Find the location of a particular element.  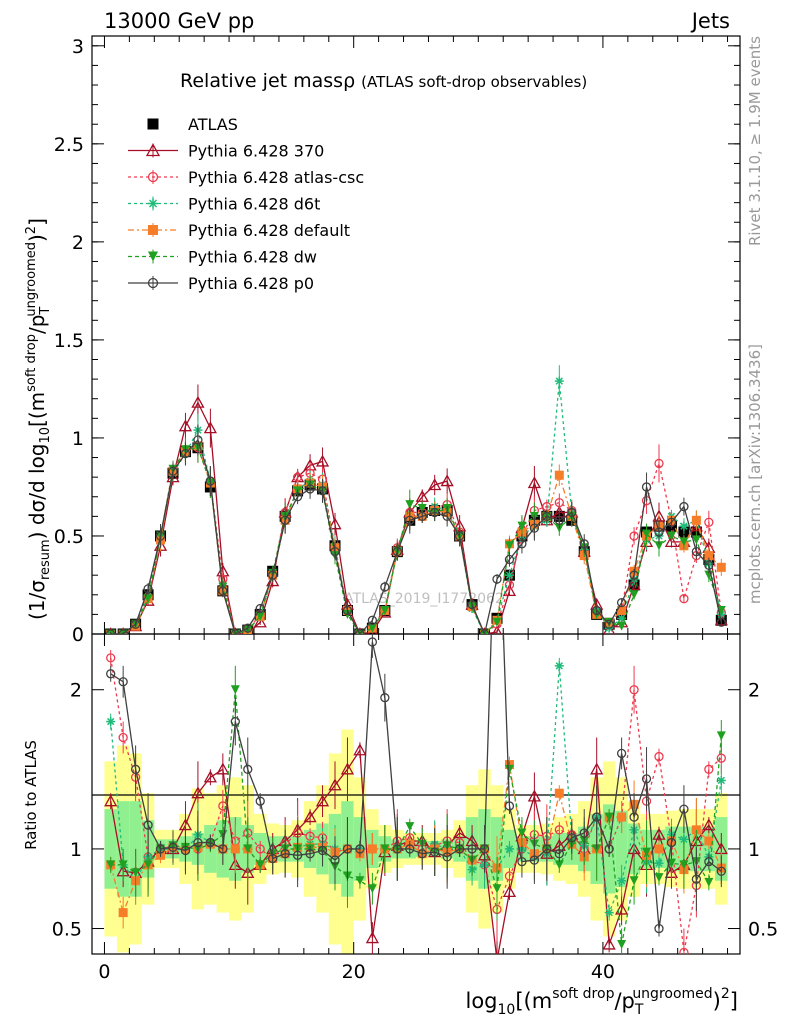

legend-item: Pythia 6.428 d6t is located at coordinates (224, 204).